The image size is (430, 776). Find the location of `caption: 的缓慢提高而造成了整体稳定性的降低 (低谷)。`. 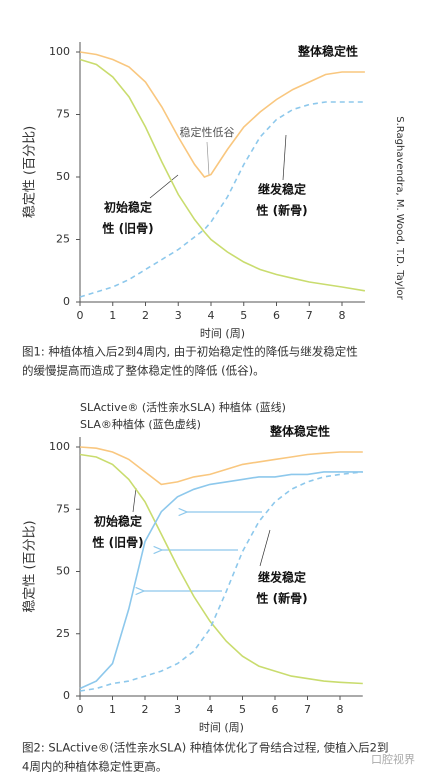

caption: 的缓慢提高而造成了整体稳定性的降低 (低谷)。 is located at coordinates (143, 371).